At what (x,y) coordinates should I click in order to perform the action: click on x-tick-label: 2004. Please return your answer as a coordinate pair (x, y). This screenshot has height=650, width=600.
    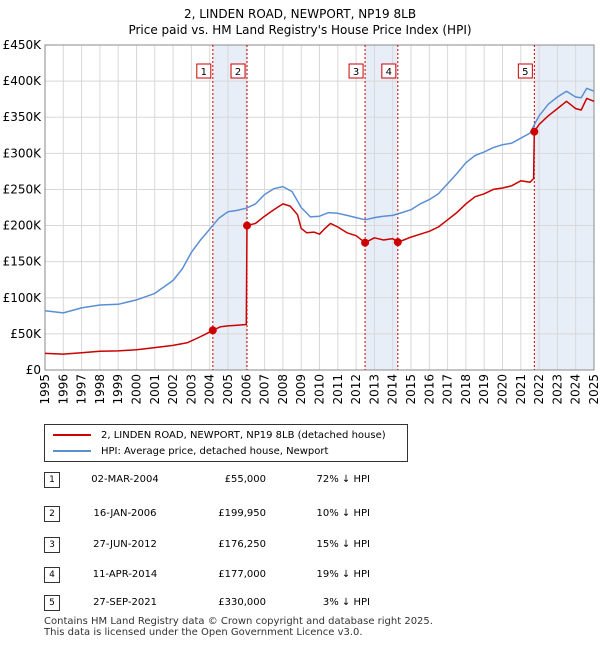
    Looking at the image, I should click on (210, 389).